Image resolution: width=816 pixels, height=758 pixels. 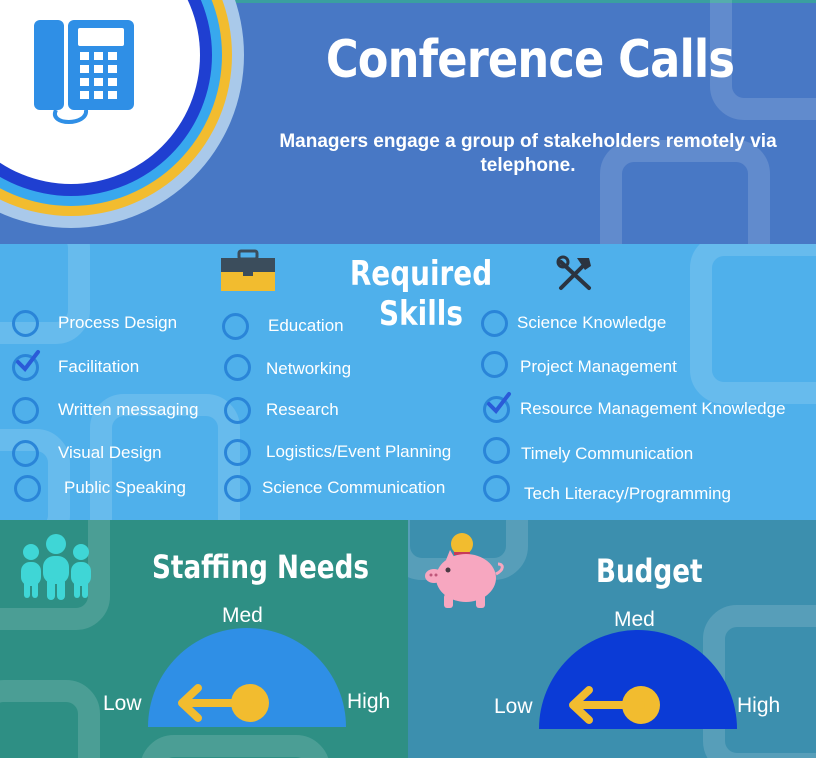 What do you see at coordinates (84, 72) in the screenshot?
I see `telephone-icon` at bounding box center [84, 72].